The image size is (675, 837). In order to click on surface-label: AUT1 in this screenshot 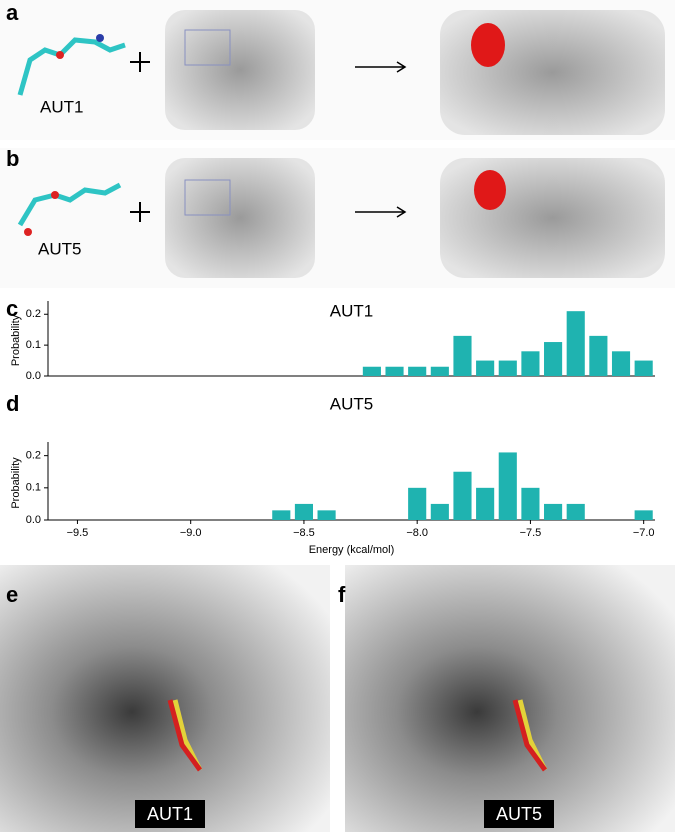, I will do `click(170, 814)`.